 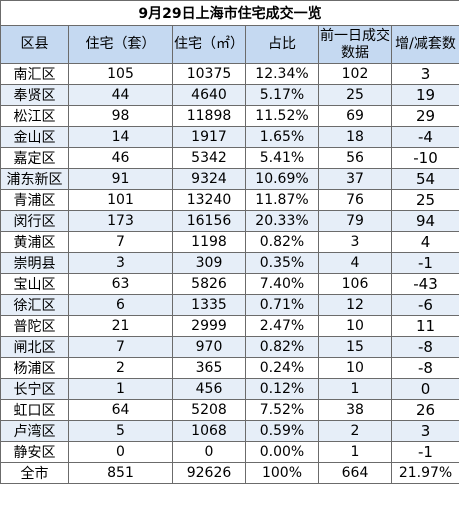 What do you see at coordinates (424, 179) in the screenshot?
I see `cell-change: 54` at bounding box center [424, 179].